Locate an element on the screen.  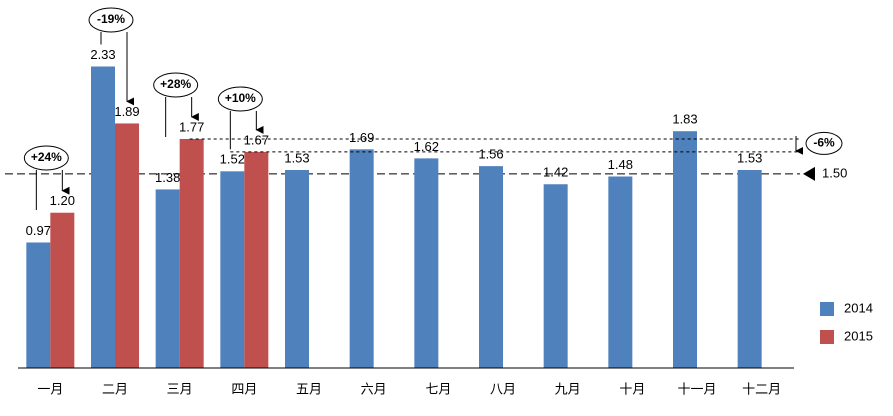
x-tick-label: 三月 is located at coordinates (180, 388).